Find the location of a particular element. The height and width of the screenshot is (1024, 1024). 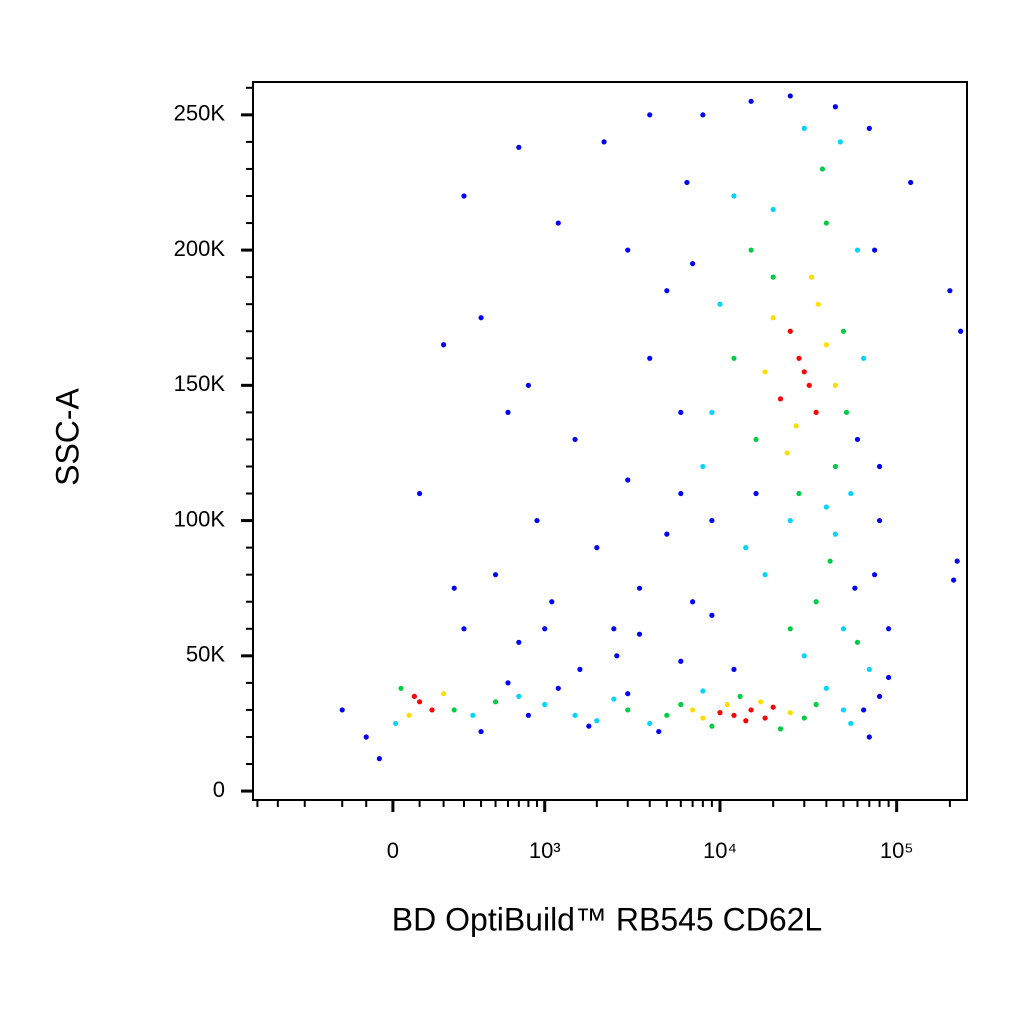

x-tick-label: 0 is located at coordinates (393, 850).